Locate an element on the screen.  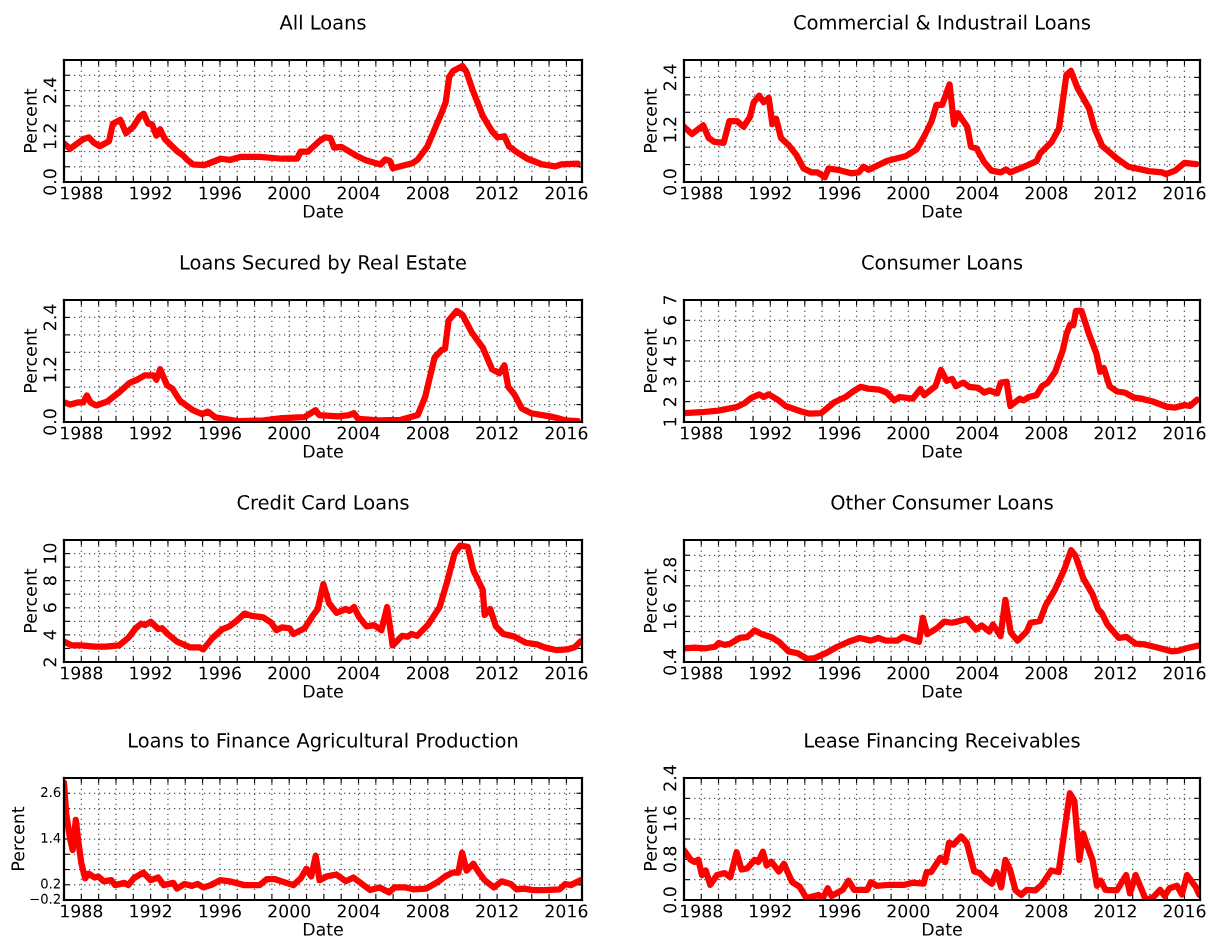
chart-title: Commercial & Industrail Loans is located at coordinates (942, 22).